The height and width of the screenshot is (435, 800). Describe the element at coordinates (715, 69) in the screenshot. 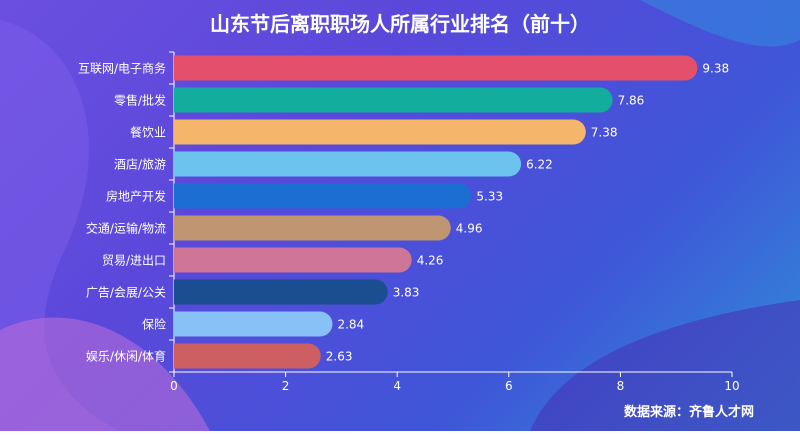

I see `data-label: 9.38` at that location.